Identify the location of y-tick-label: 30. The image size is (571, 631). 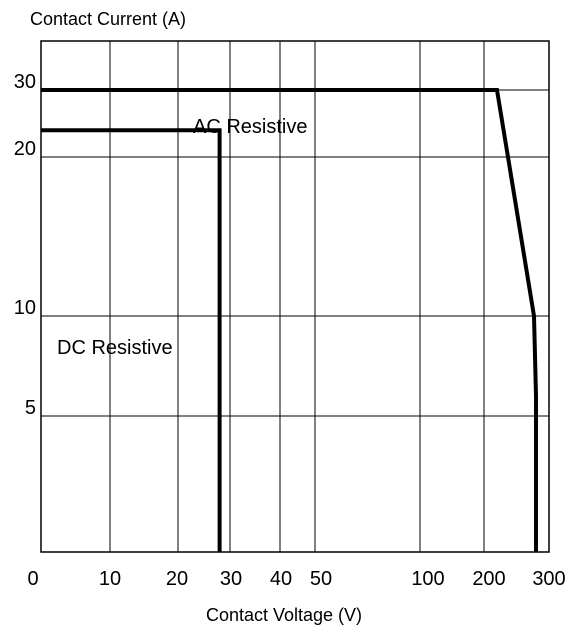
(25, 82).